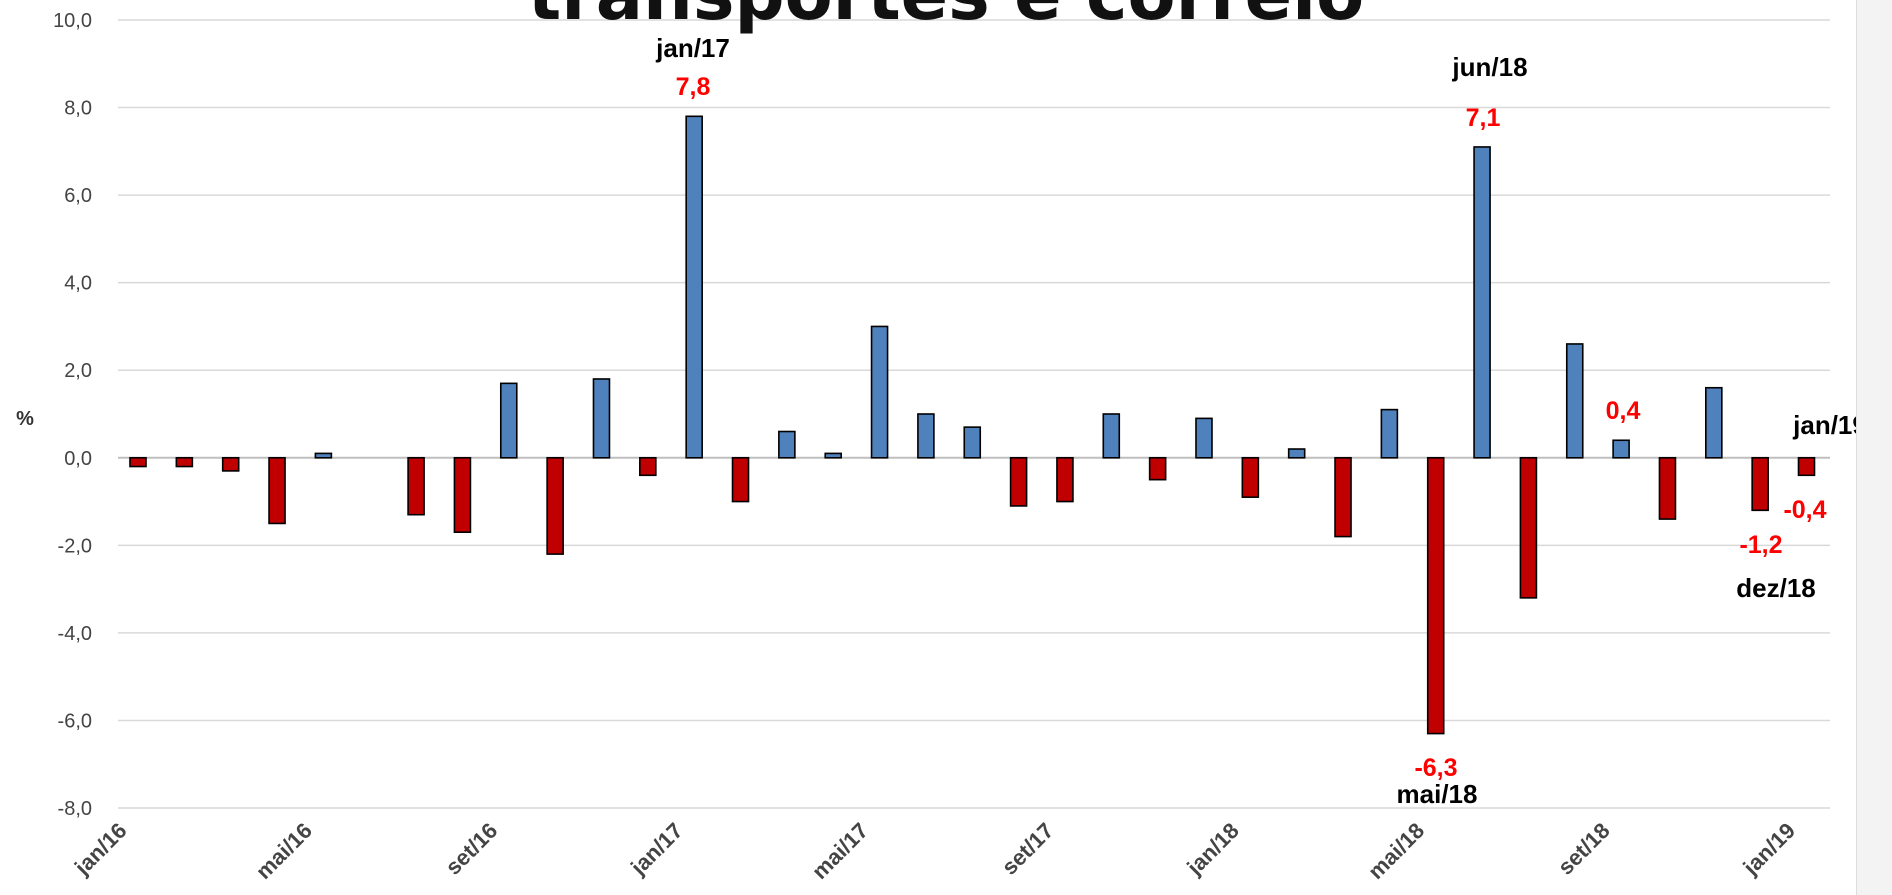  Describe the element at coordinates (1343, 497) in the screenshot. I see `bar-mar/18` at that location.